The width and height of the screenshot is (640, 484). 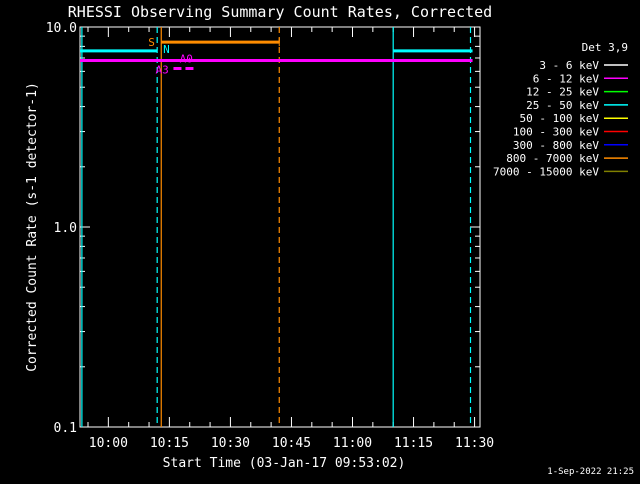 What do you see at coordinates (161, 70) in the screenshot?
I see `interval-label: A3` at bounding box center [161, 70].